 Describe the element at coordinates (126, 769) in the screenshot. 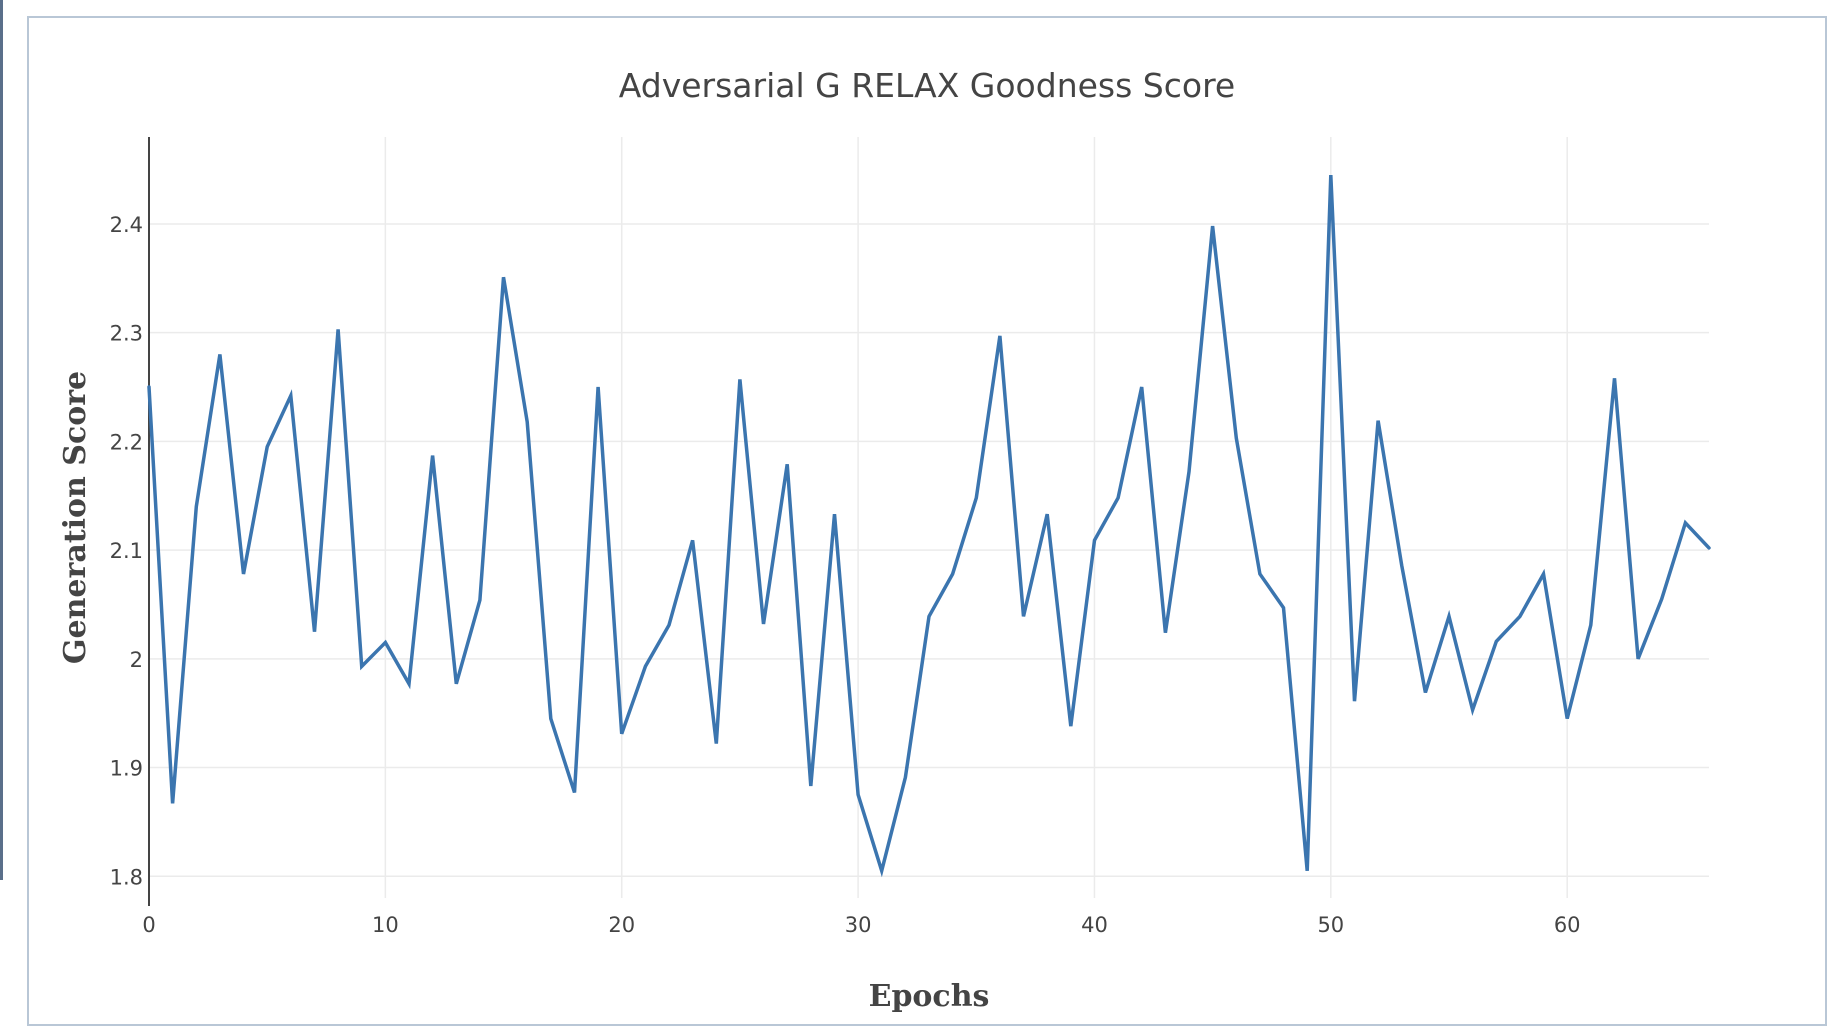

I see `y-tick-label: 1.9` at that location.